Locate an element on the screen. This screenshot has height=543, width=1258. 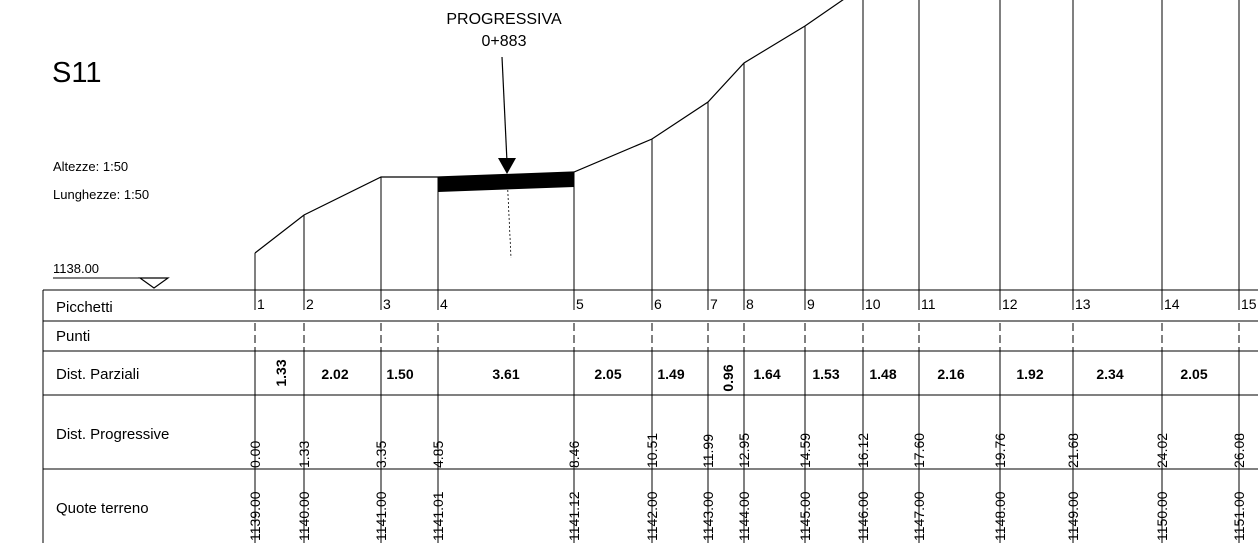
picchetto-label: 15 is located at coordinates (1249, 304).